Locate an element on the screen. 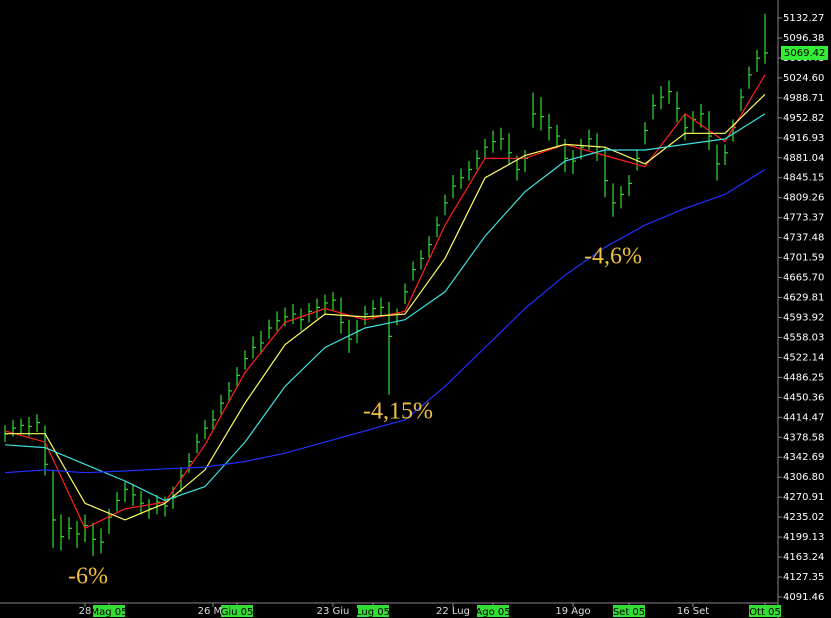 The height and width of the screenshot is (618, 831). x-tick-label: Lug 05 is located at coordinates (373, 612).